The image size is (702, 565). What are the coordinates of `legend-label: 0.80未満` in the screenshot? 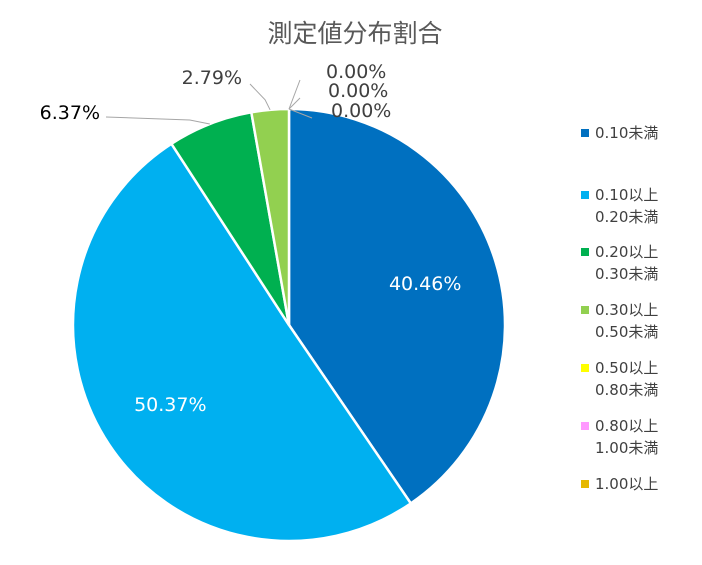 It's located at (626, 390).